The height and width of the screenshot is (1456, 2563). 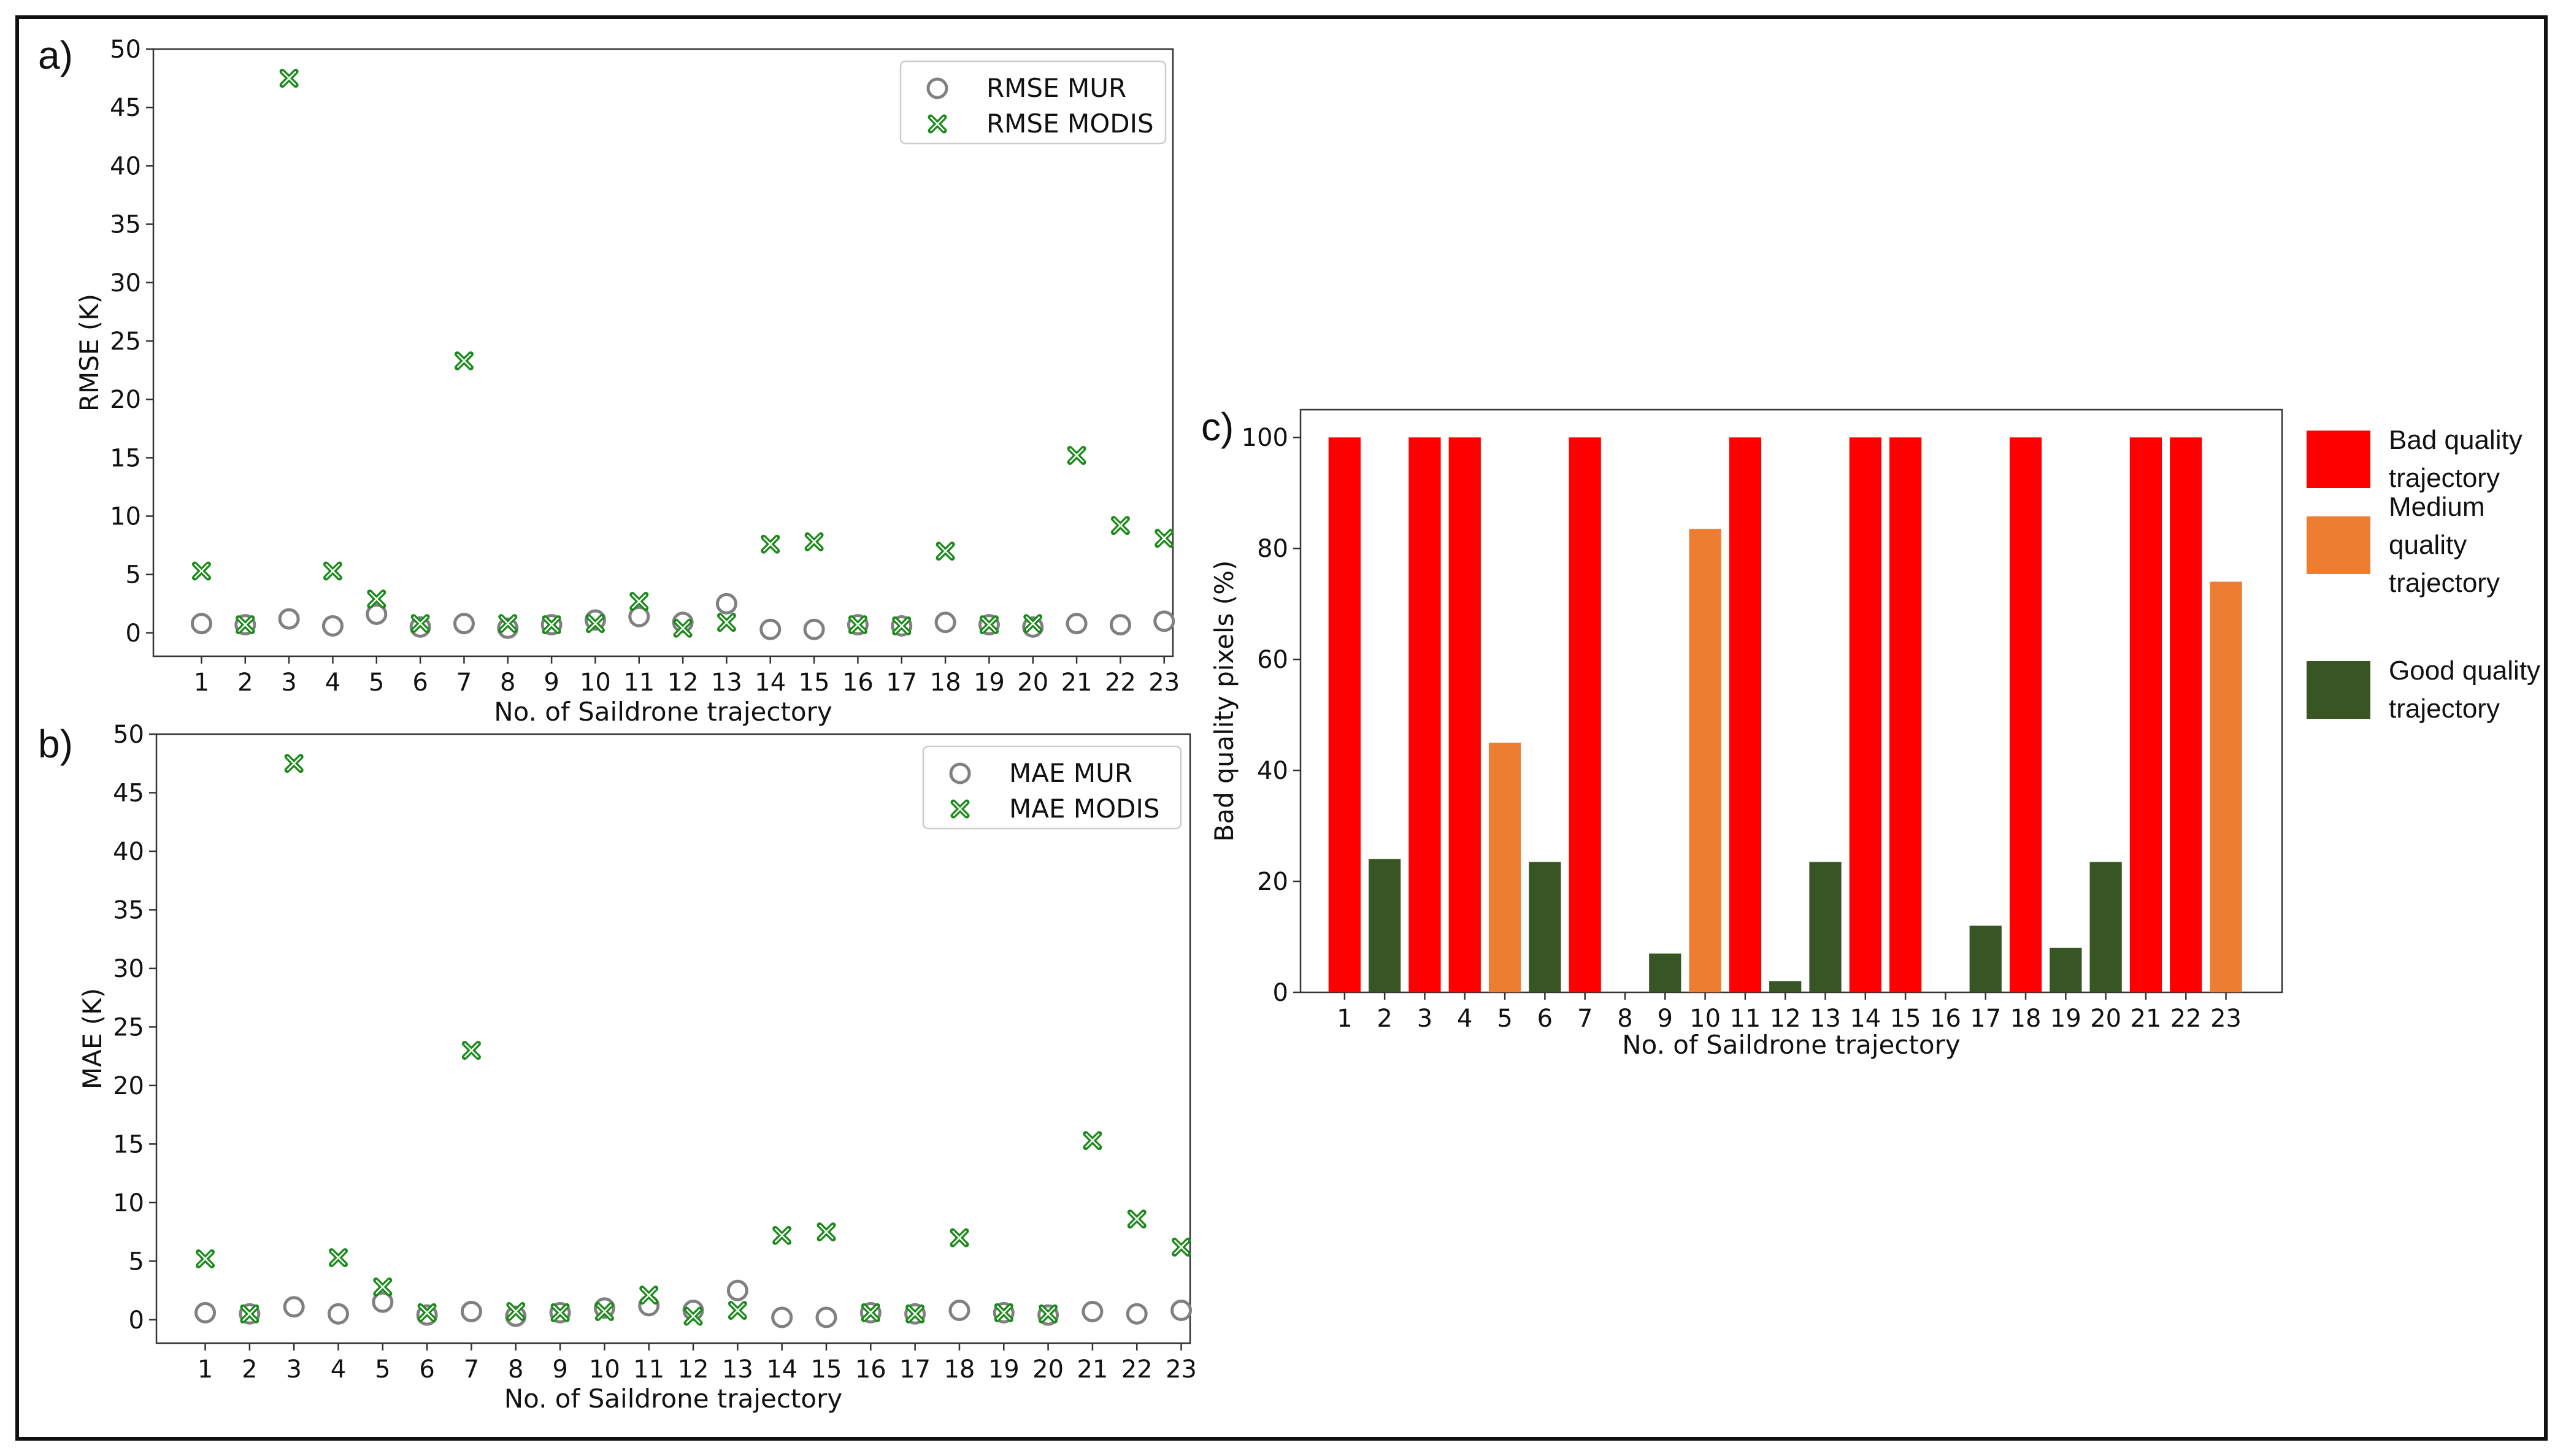 I want to click on x-tick-label: 16, so click(x=858, y=683).